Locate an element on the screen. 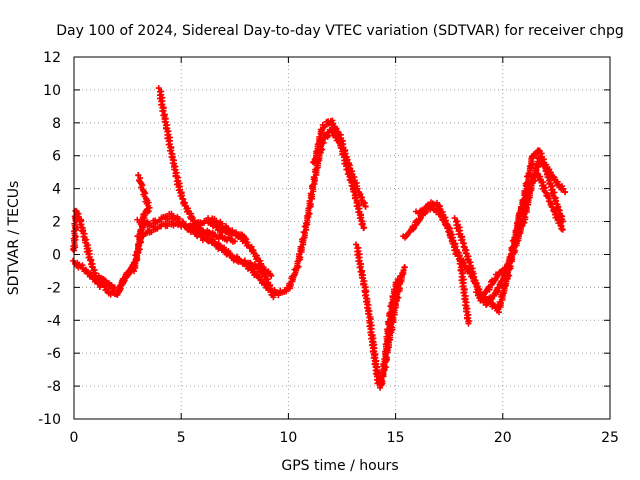  y-tick-label: -4 is located at coordinates (54, 321).